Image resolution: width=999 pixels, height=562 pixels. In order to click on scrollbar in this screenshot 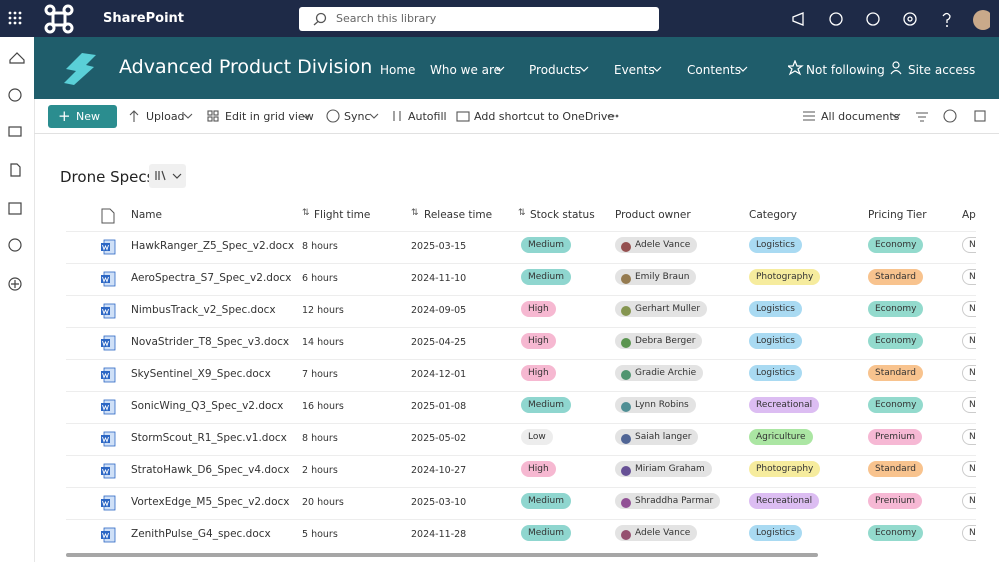, I will do `click(442, 555)`.